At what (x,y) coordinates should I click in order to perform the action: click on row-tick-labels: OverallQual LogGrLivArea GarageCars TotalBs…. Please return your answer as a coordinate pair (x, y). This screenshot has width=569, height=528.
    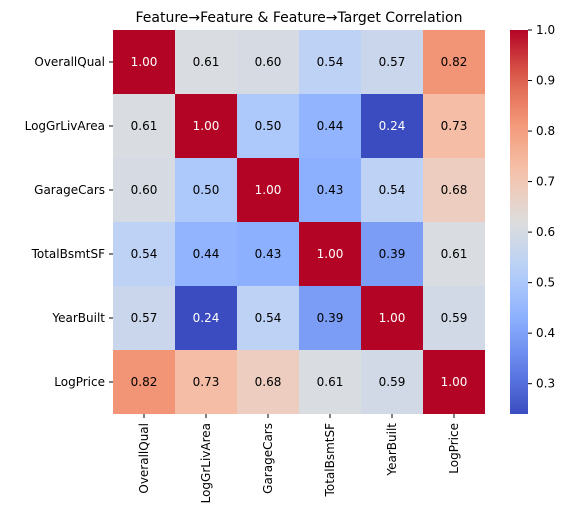
    Looking at the image, I should click on (69, 222).